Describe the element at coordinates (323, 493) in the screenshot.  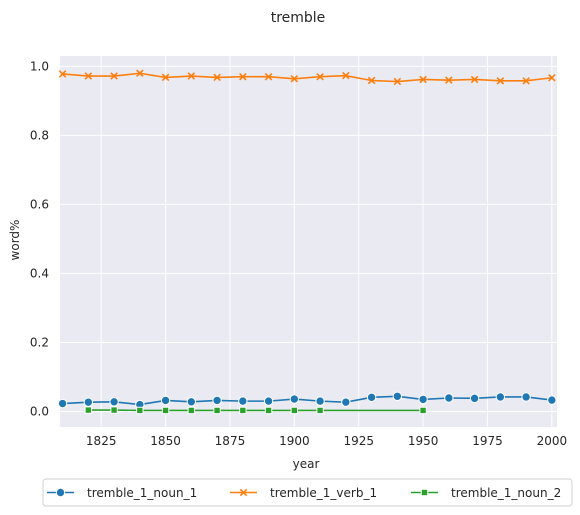
I see `legend-label: tremble_1_verb_1` at that location.